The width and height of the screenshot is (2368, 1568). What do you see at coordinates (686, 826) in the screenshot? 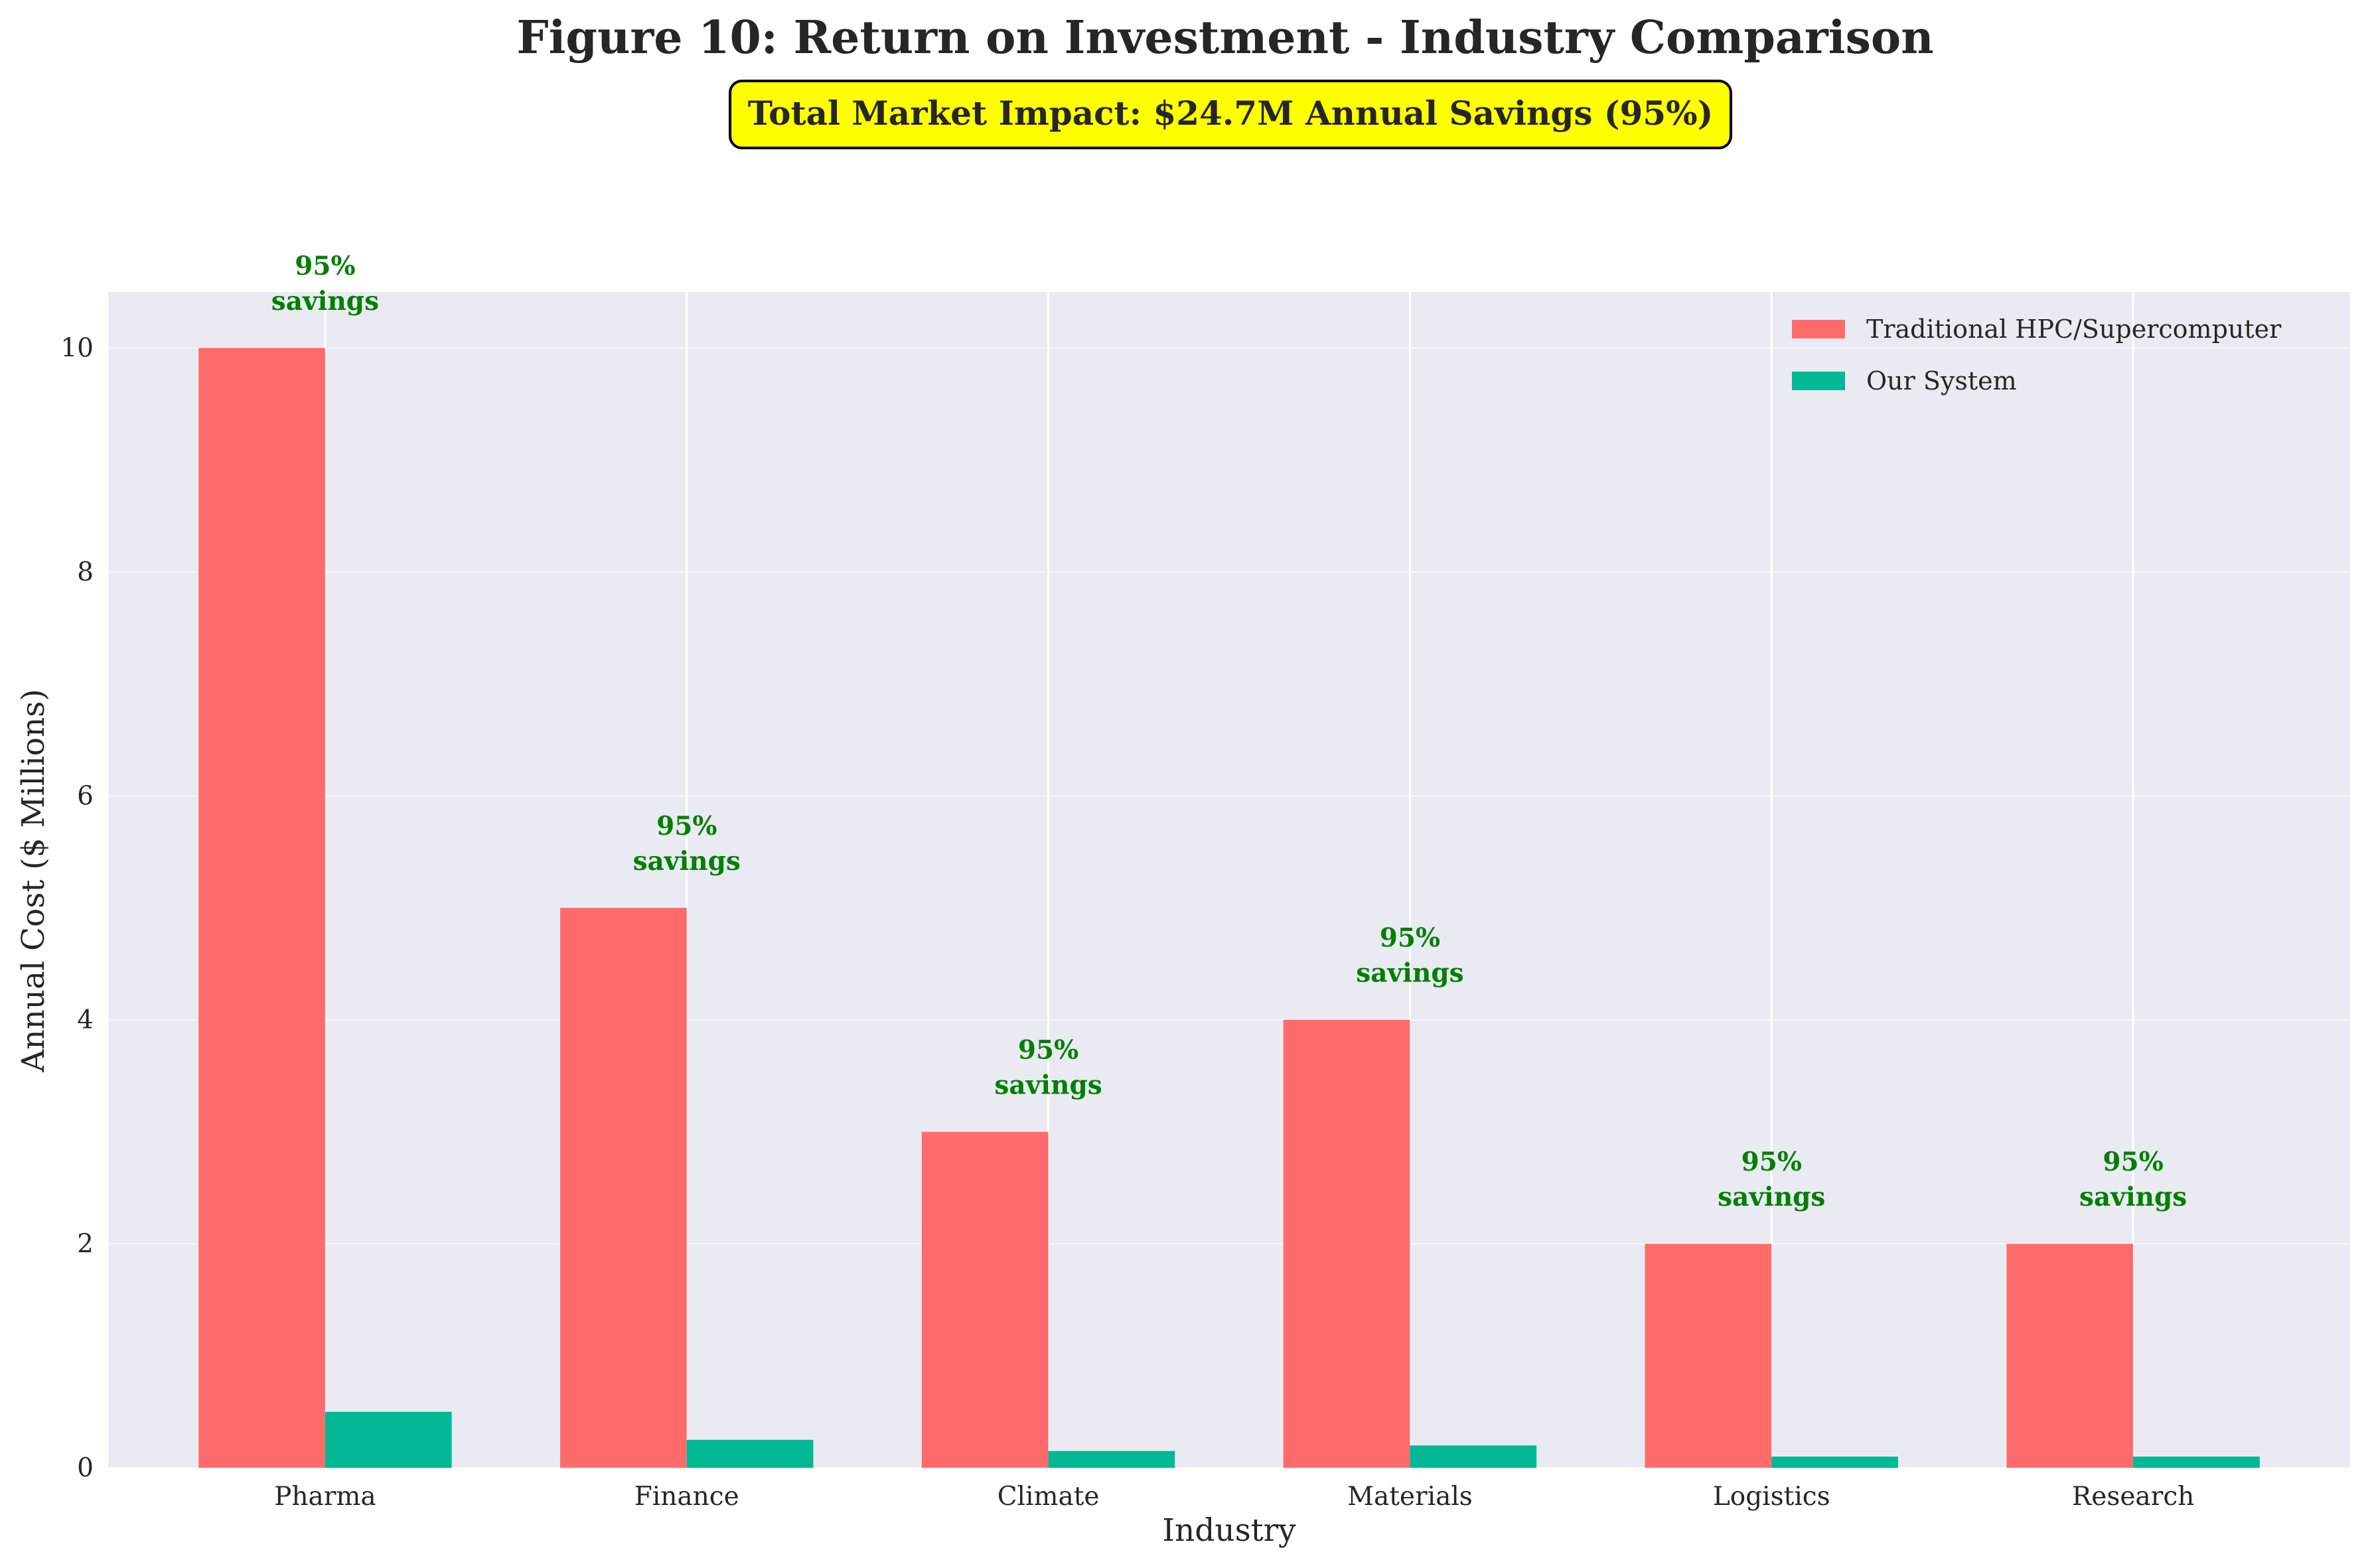
I see `savings-annotation-finance-percent: 95%` at bounding box center [686, 826].